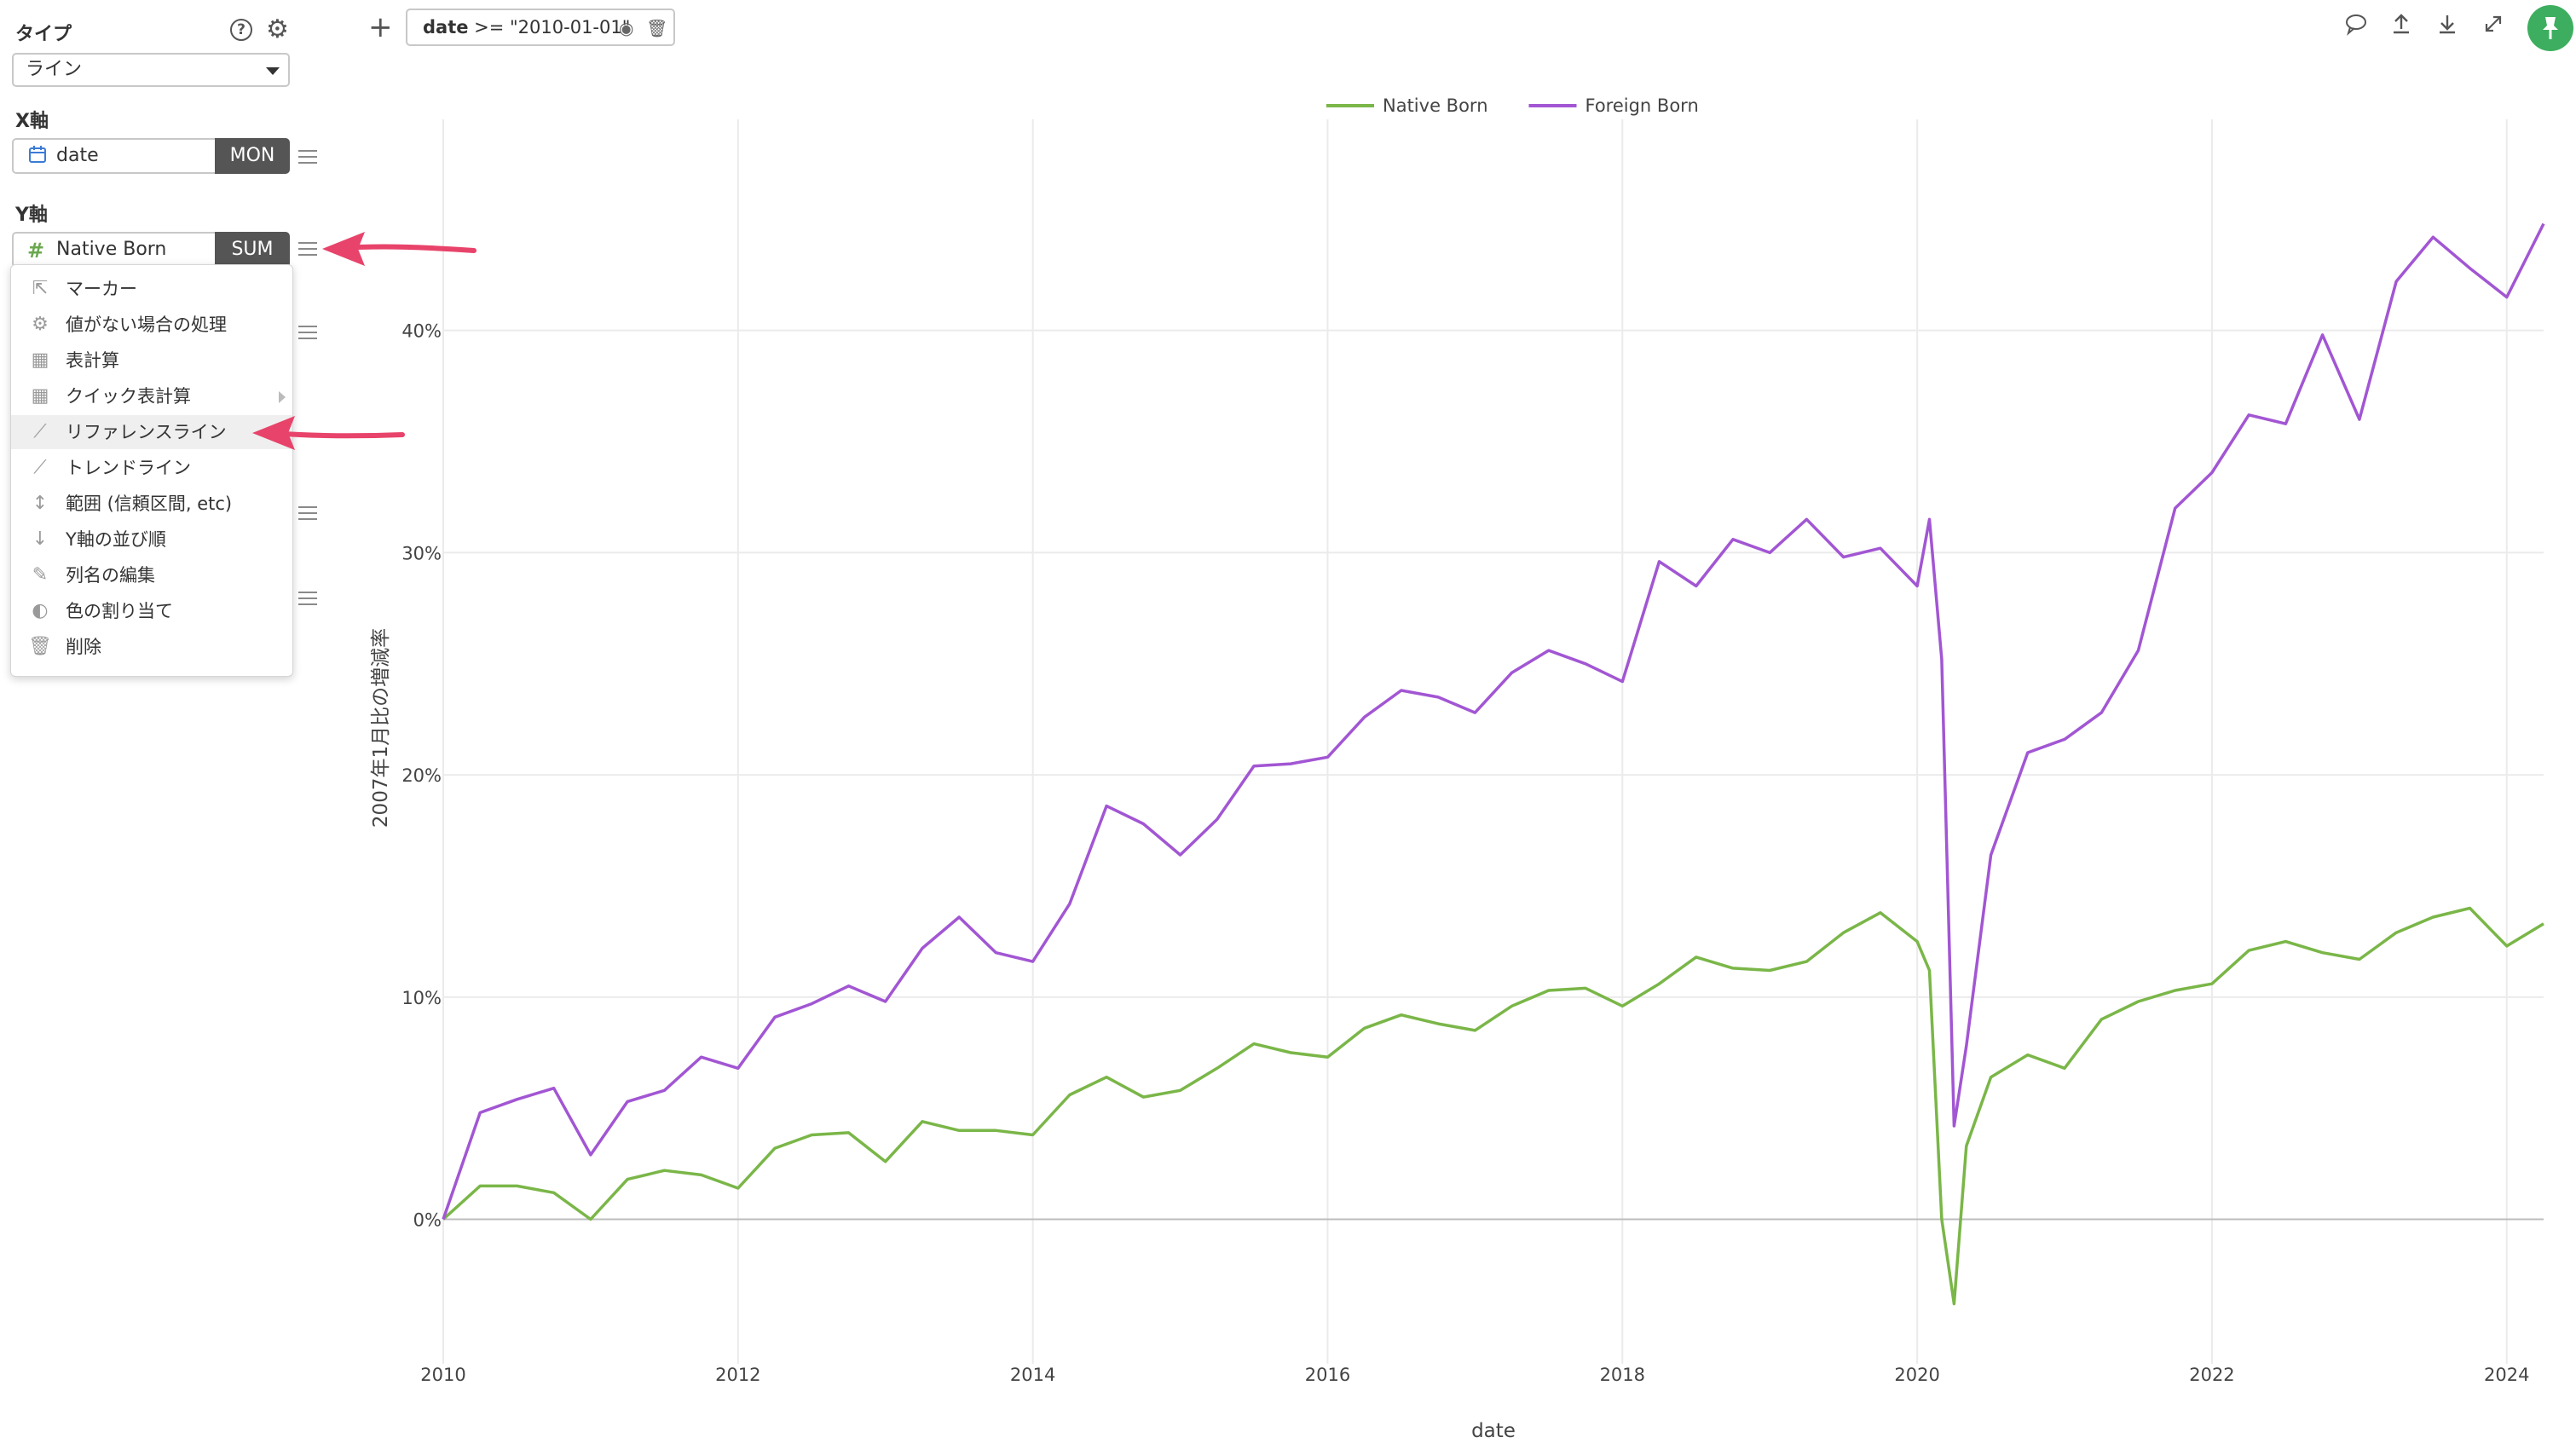  I want to click on menu-item-y-sort: ↓ Y軸の並び順, so click(151, 539).